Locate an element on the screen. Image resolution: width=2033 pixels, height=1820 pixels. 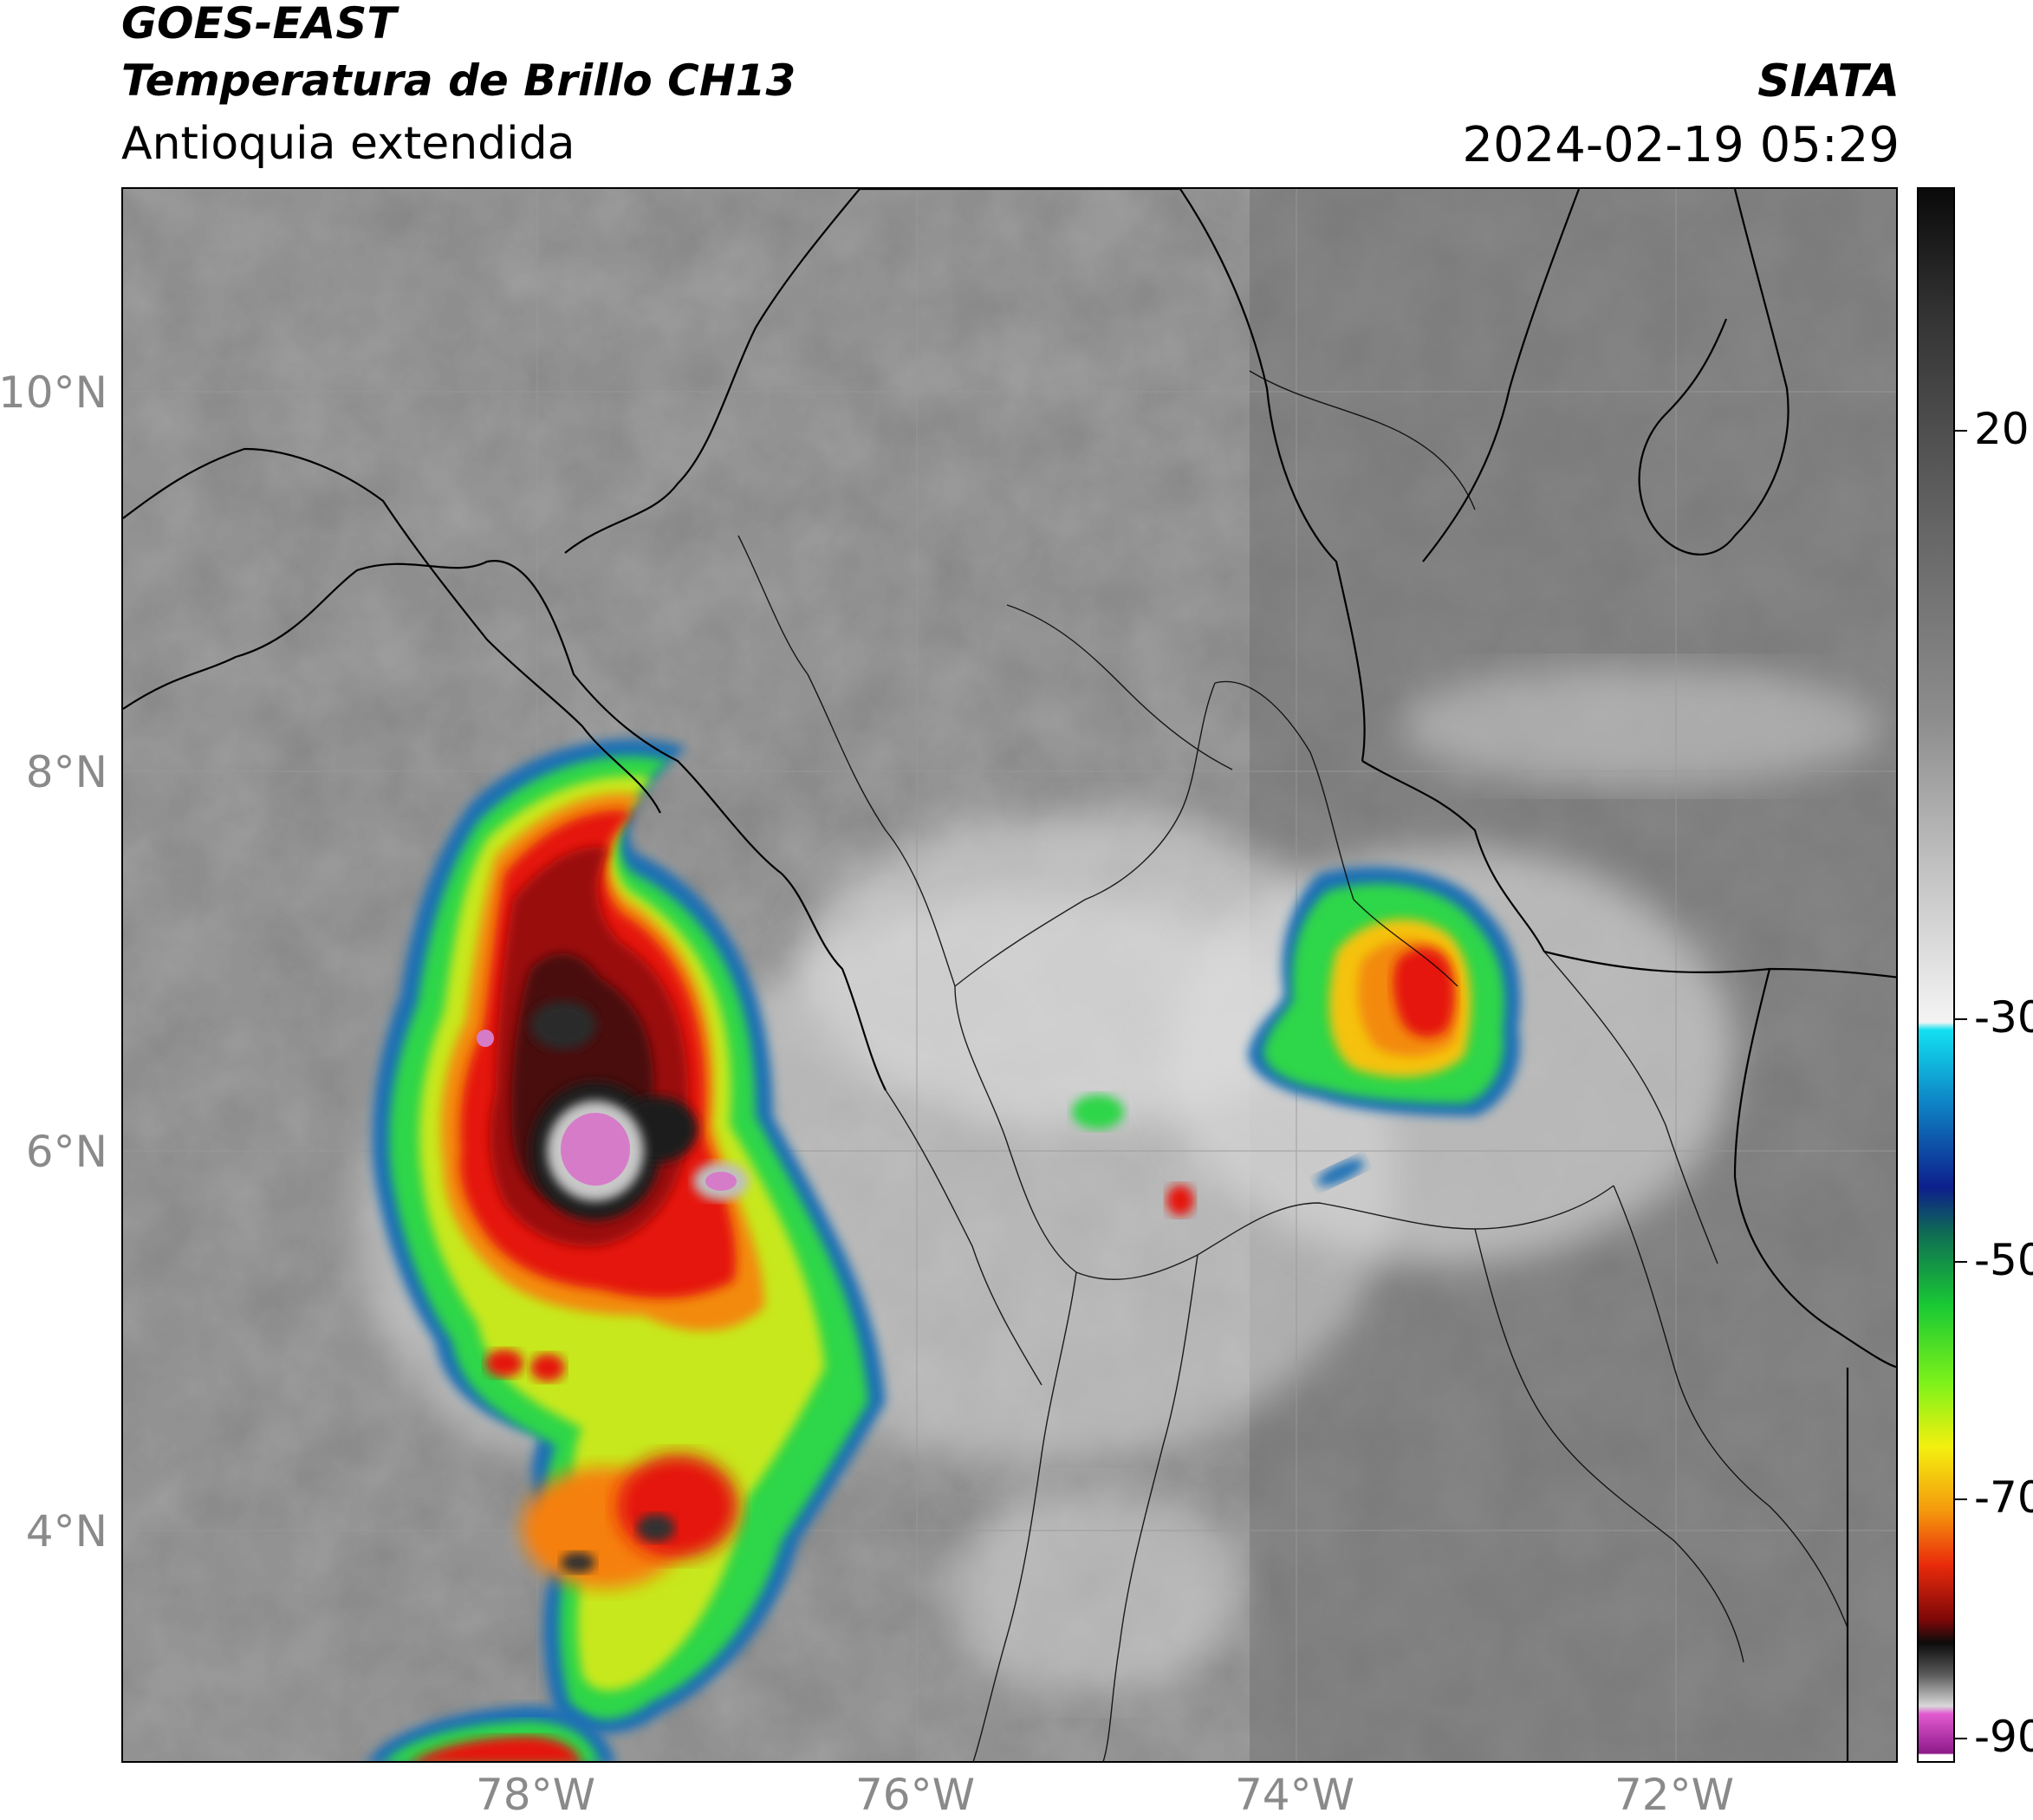
colorbar-tick-label: -50 is located at coordinates (2003, 1260).